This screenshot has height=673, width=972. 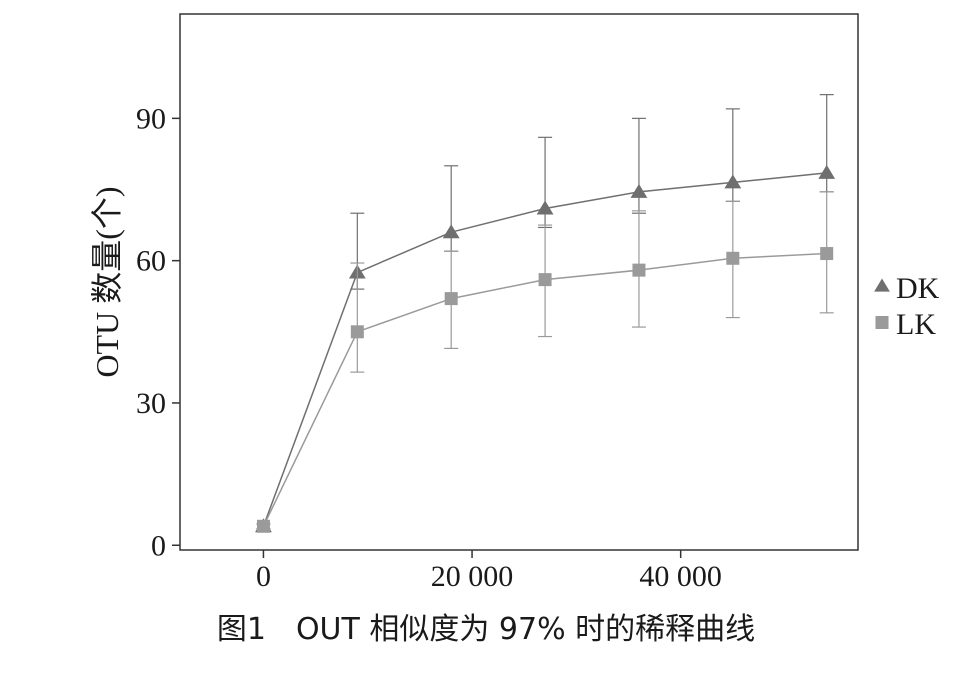 I want to click on x-axis: 0 20 000 40 000, so click(x=489, y=571).